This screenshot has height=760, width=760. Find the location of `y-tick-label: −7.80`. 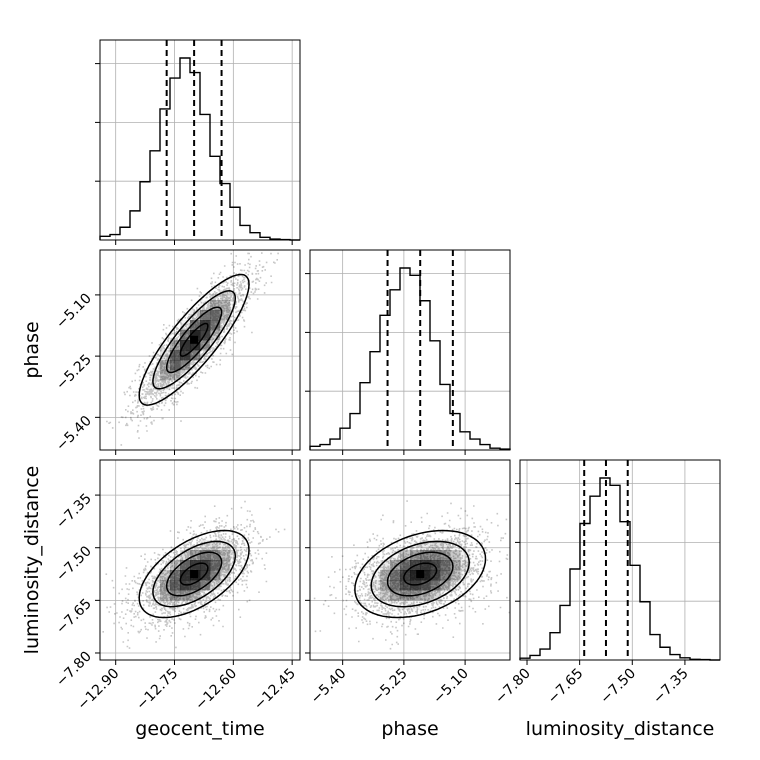

y-tick-label: −7.80 is located at coordinates (74, 669).